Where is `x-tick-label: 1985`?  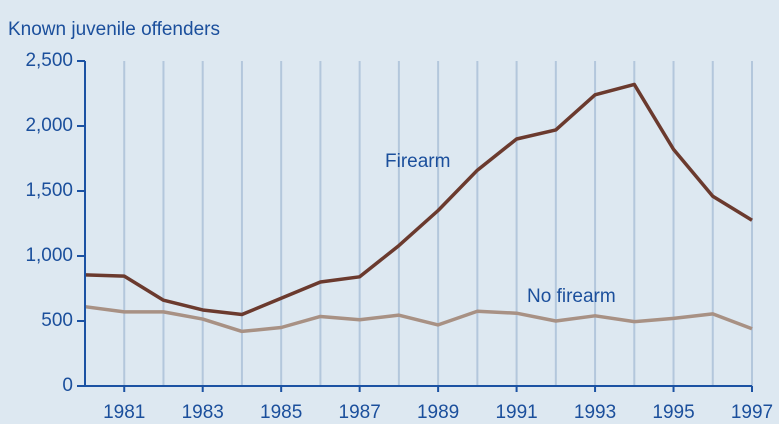 x-tick-label: 1985 is located at coordinates (281, 412).